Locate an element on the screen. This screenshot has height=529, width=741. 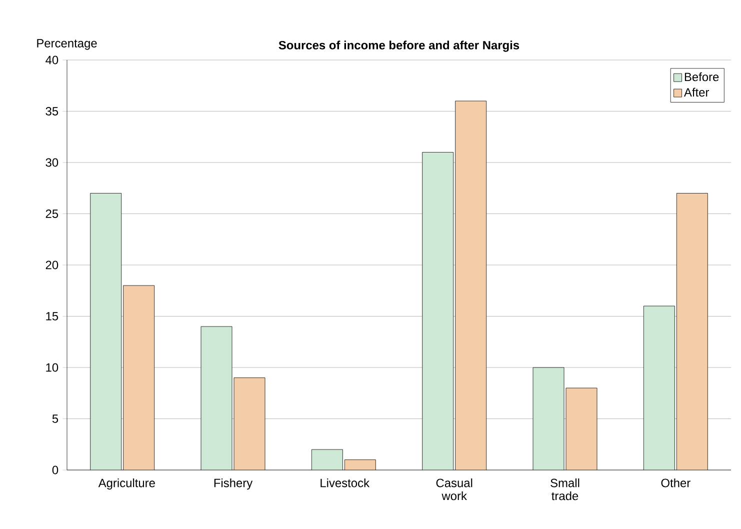
legend-label: After is located at coordinates (697, 92).